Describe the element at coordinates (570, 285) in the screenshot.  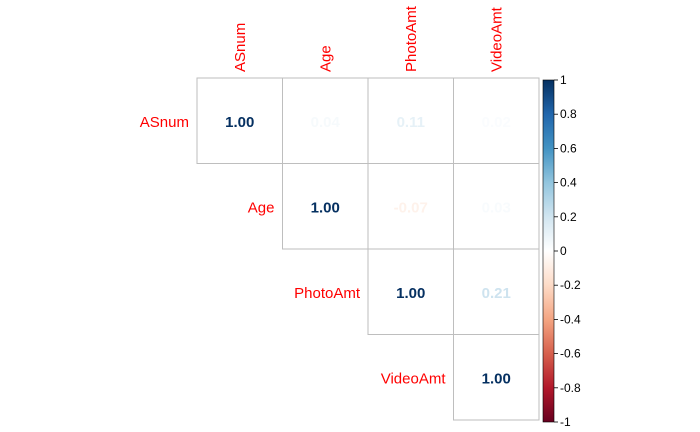
I see `colorbar-tick-label: -0.2` at that location.